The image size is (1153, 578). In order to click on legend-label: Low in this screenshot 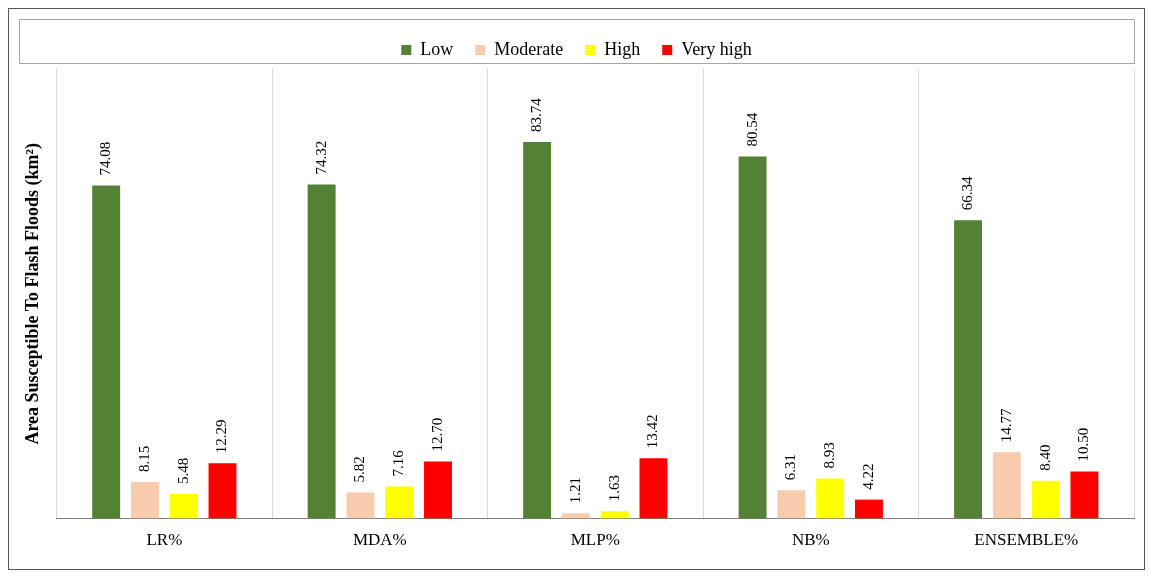, I will do `click(437, 48)`.